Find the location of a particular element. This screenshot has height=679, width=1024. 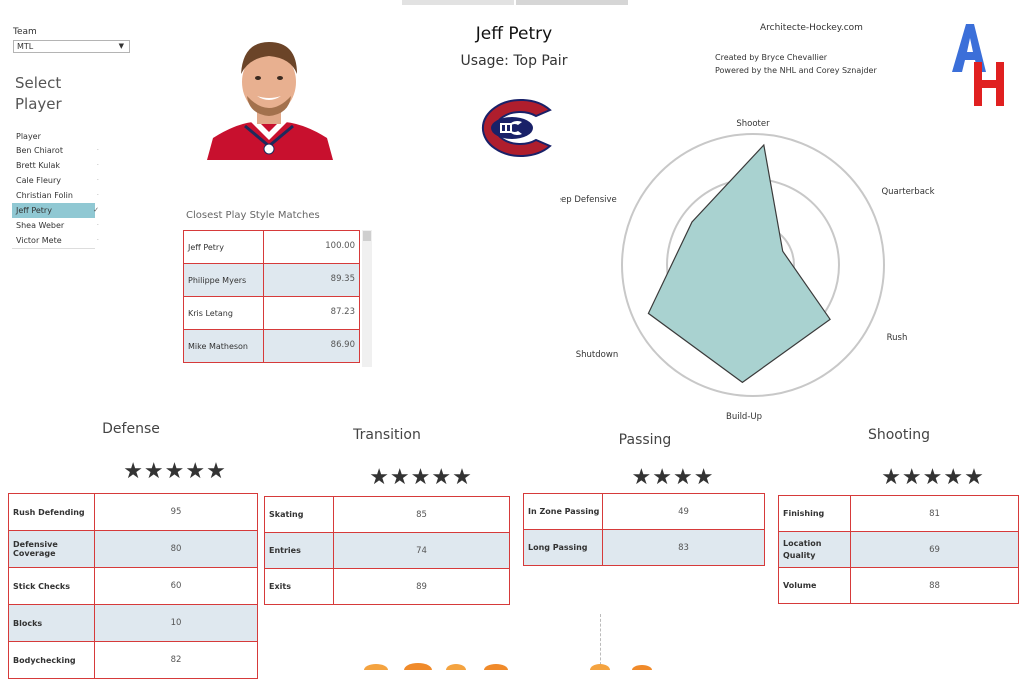

match-value: 89.35 is located at coordinates (342, 279).